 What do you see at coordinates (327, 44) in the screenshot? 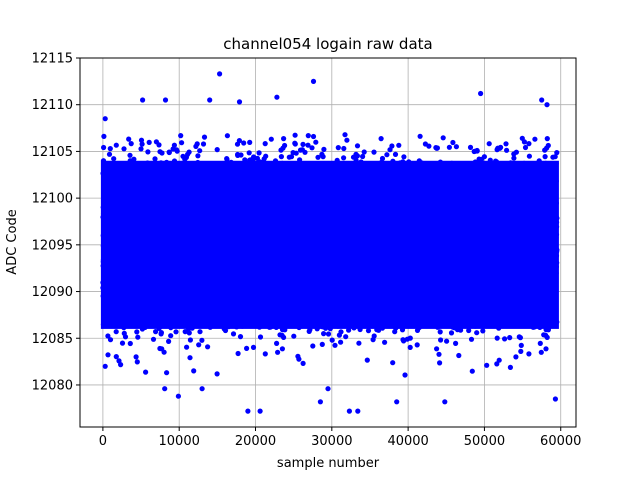
I see `chart-title: channel054 logain raw data` at bounding box center [327, 44].